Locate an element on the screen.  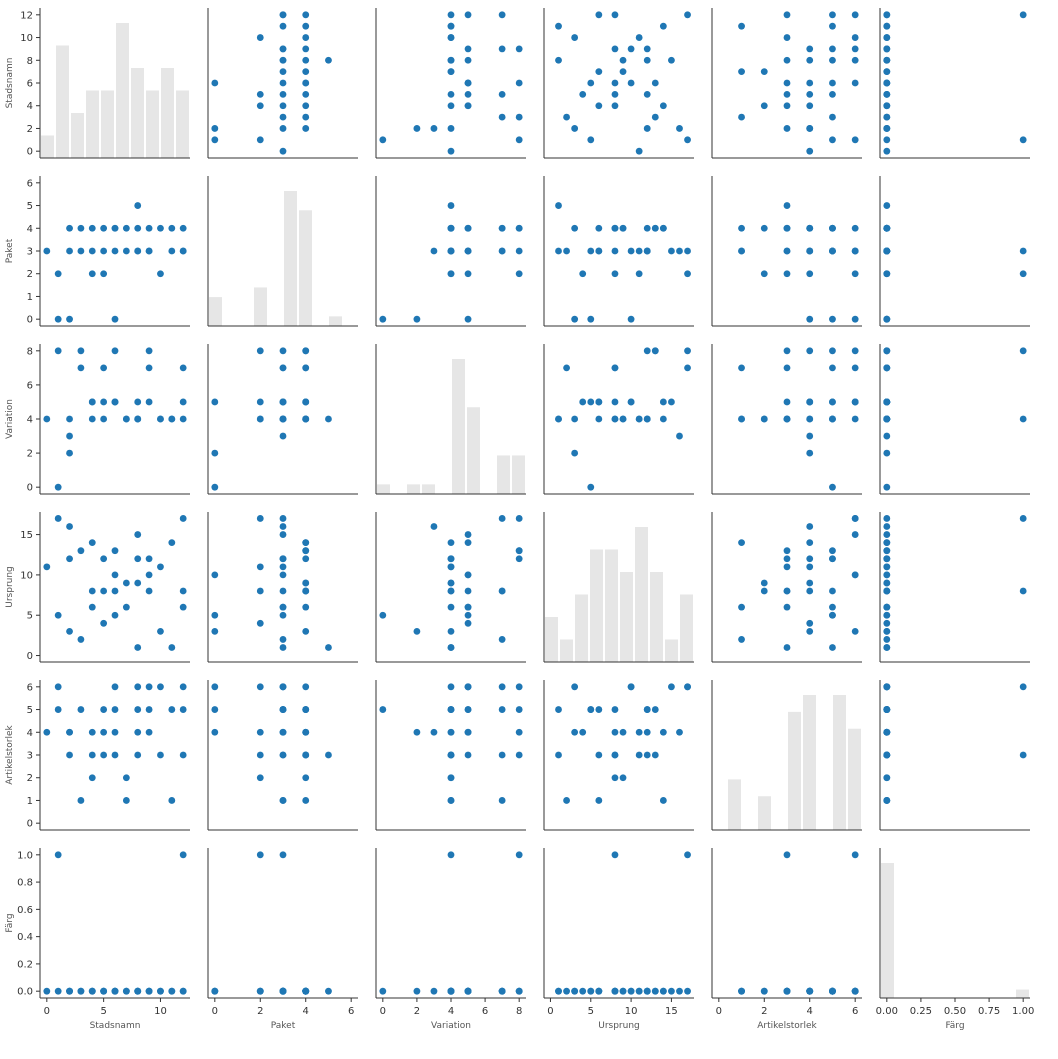
x-tick-label: 5 is located at coordinates (591, 1011).